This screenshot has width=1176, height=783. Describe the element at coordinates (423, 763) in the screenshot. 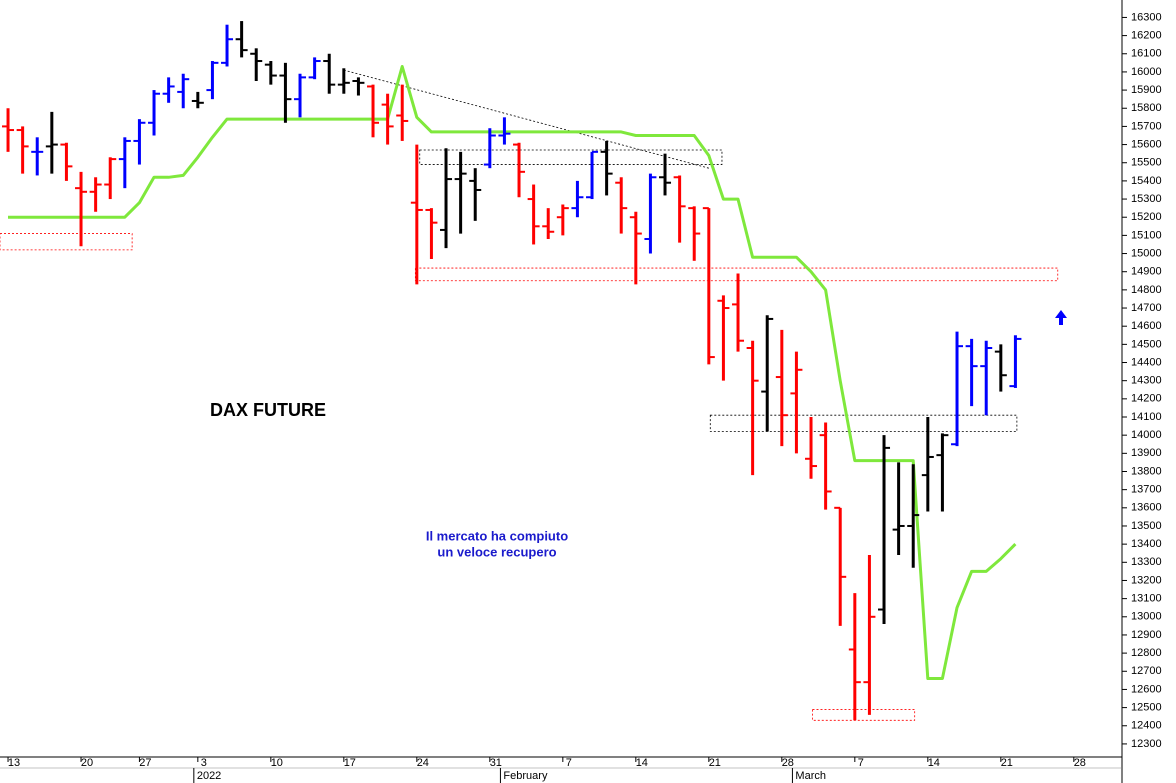

I see `x-tick-label: 24` at that location.